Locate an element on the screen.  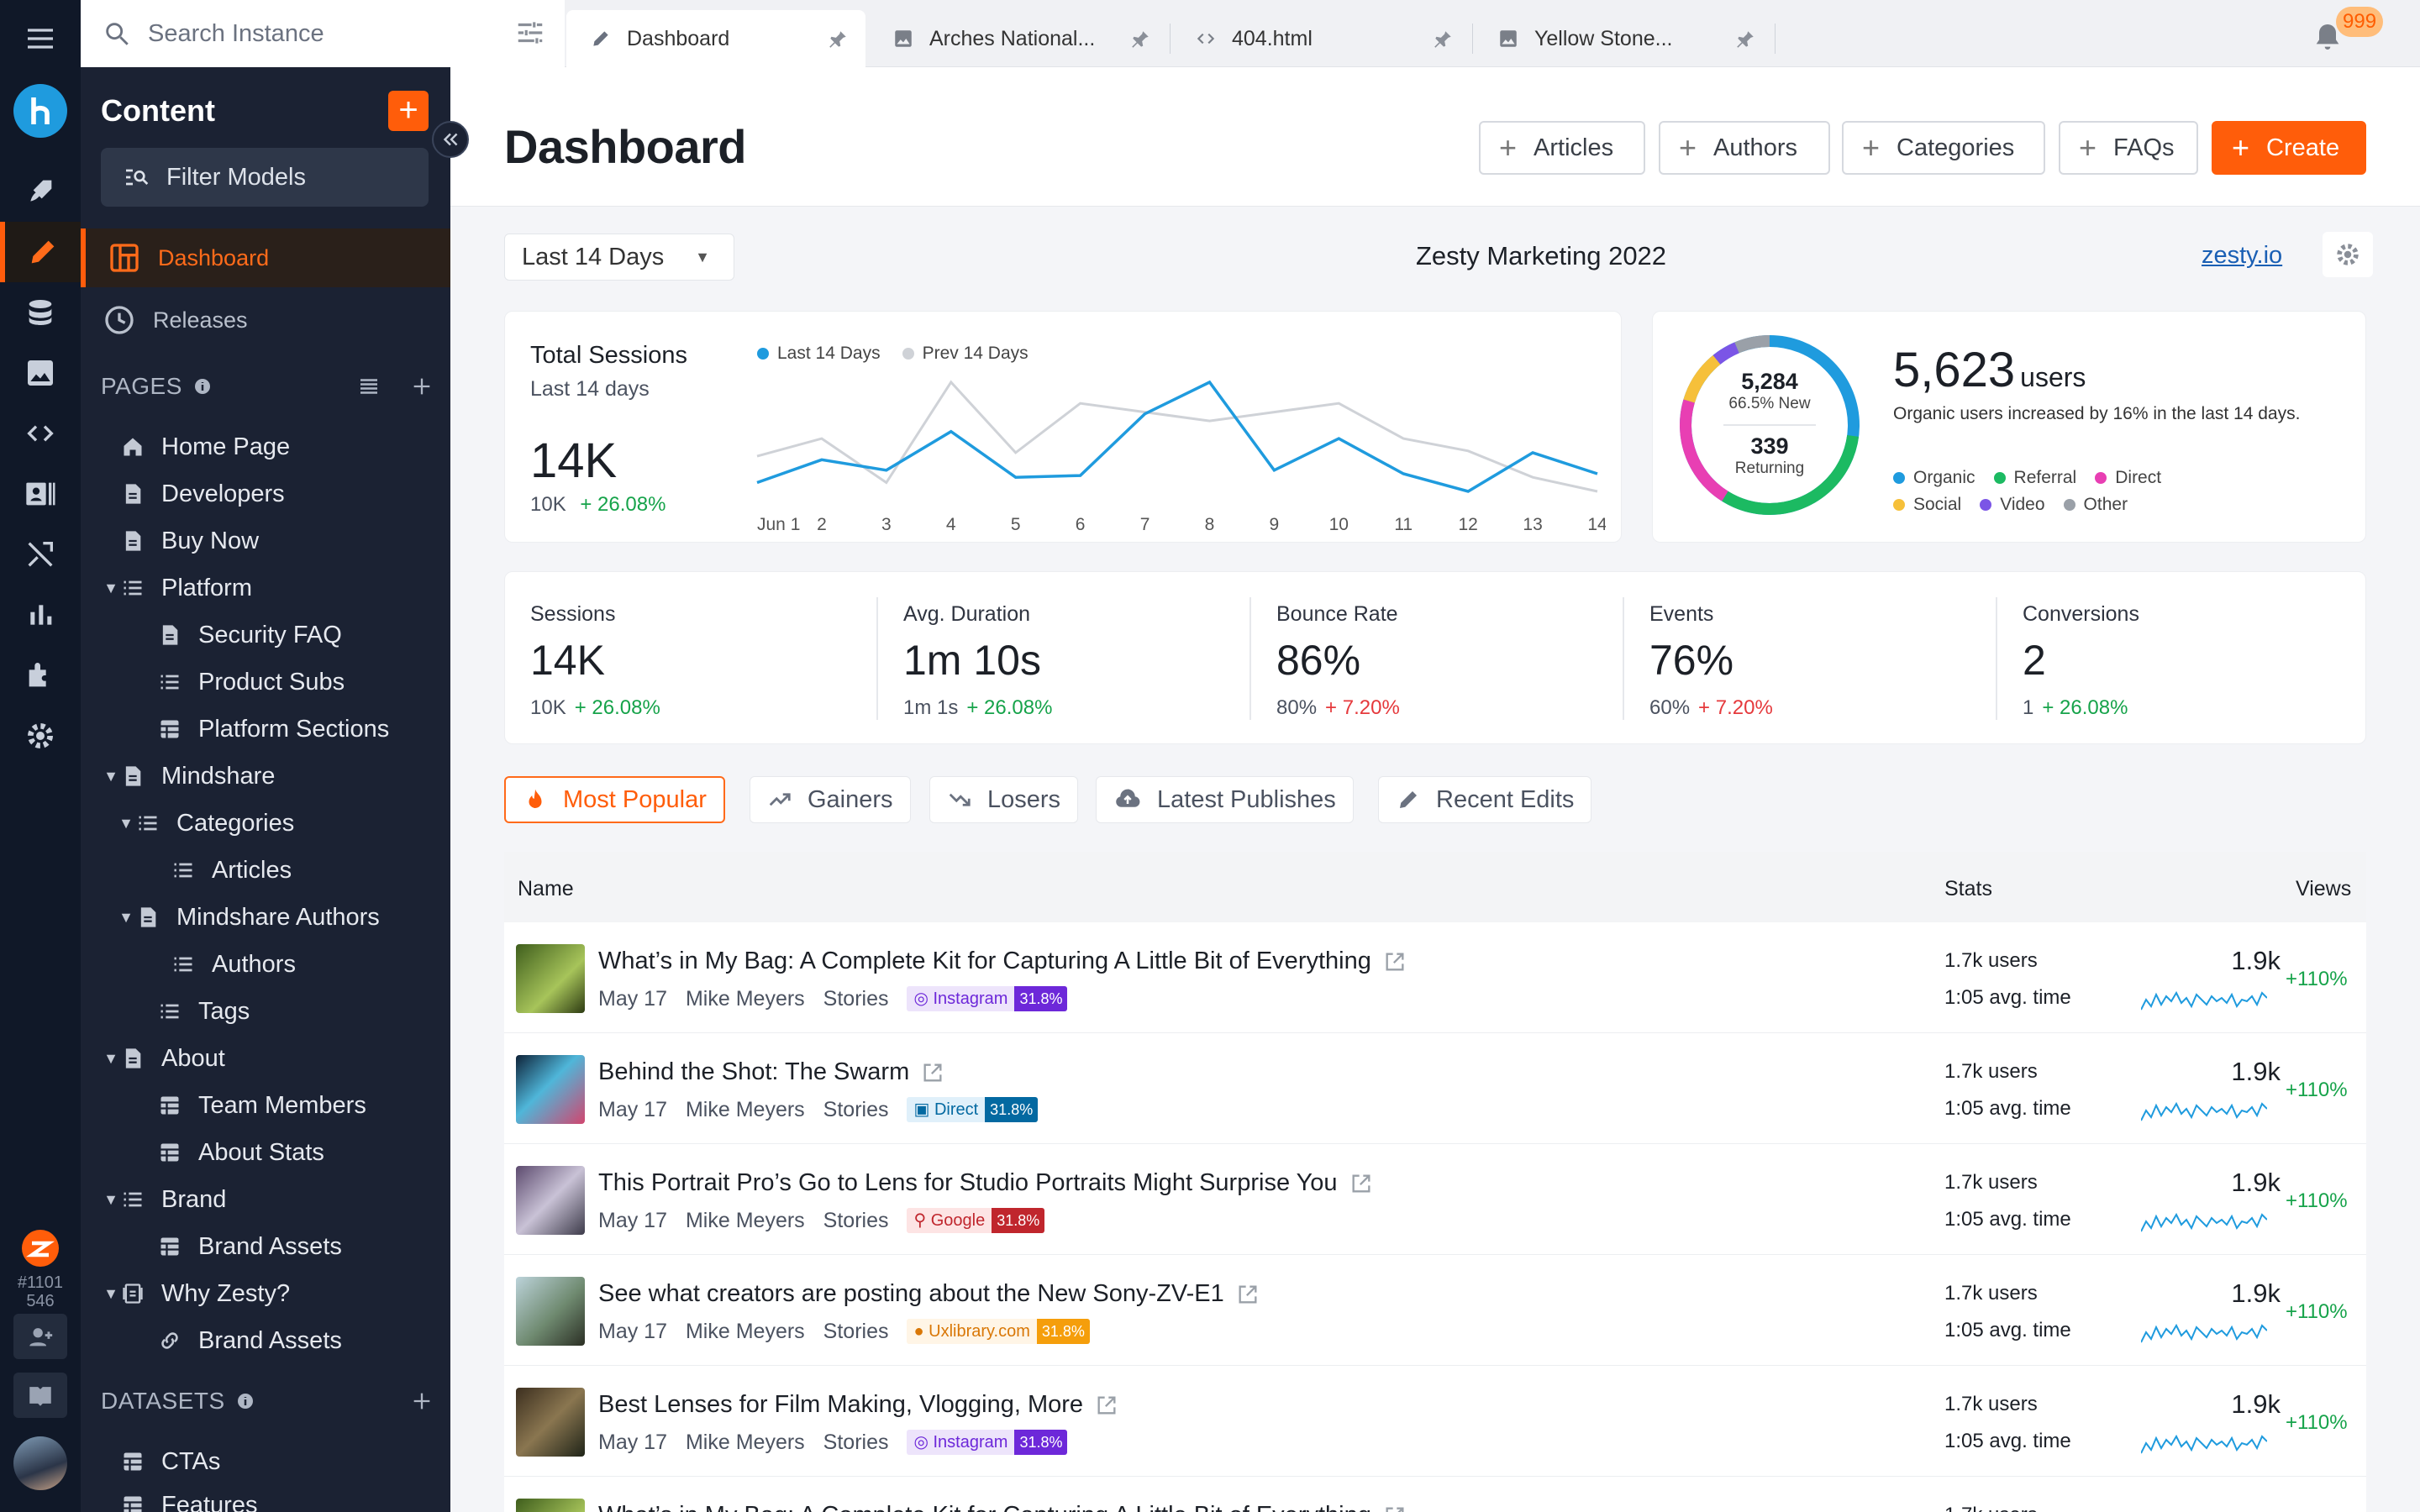
pencil-icon is located at coordinates (40, 252).